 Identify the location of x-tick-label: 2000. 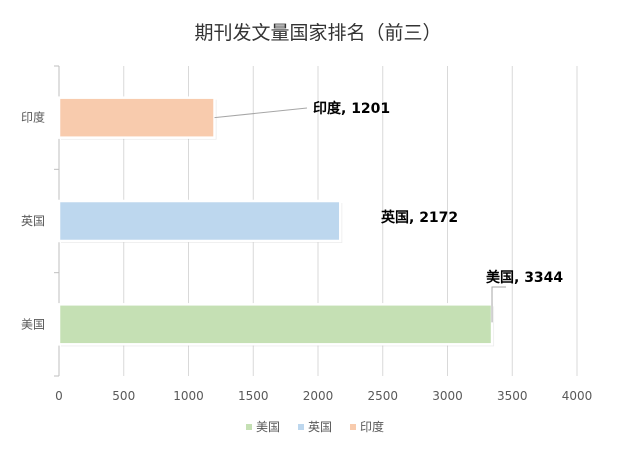
(318, 396).